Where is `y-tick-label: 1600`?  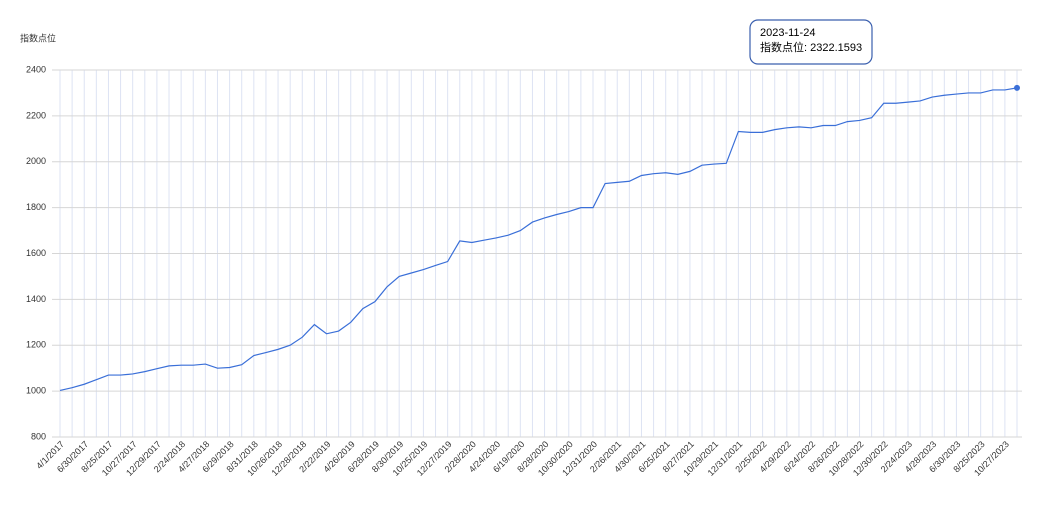 y-tick-label: 1600 is located at coordinates (36, 253).